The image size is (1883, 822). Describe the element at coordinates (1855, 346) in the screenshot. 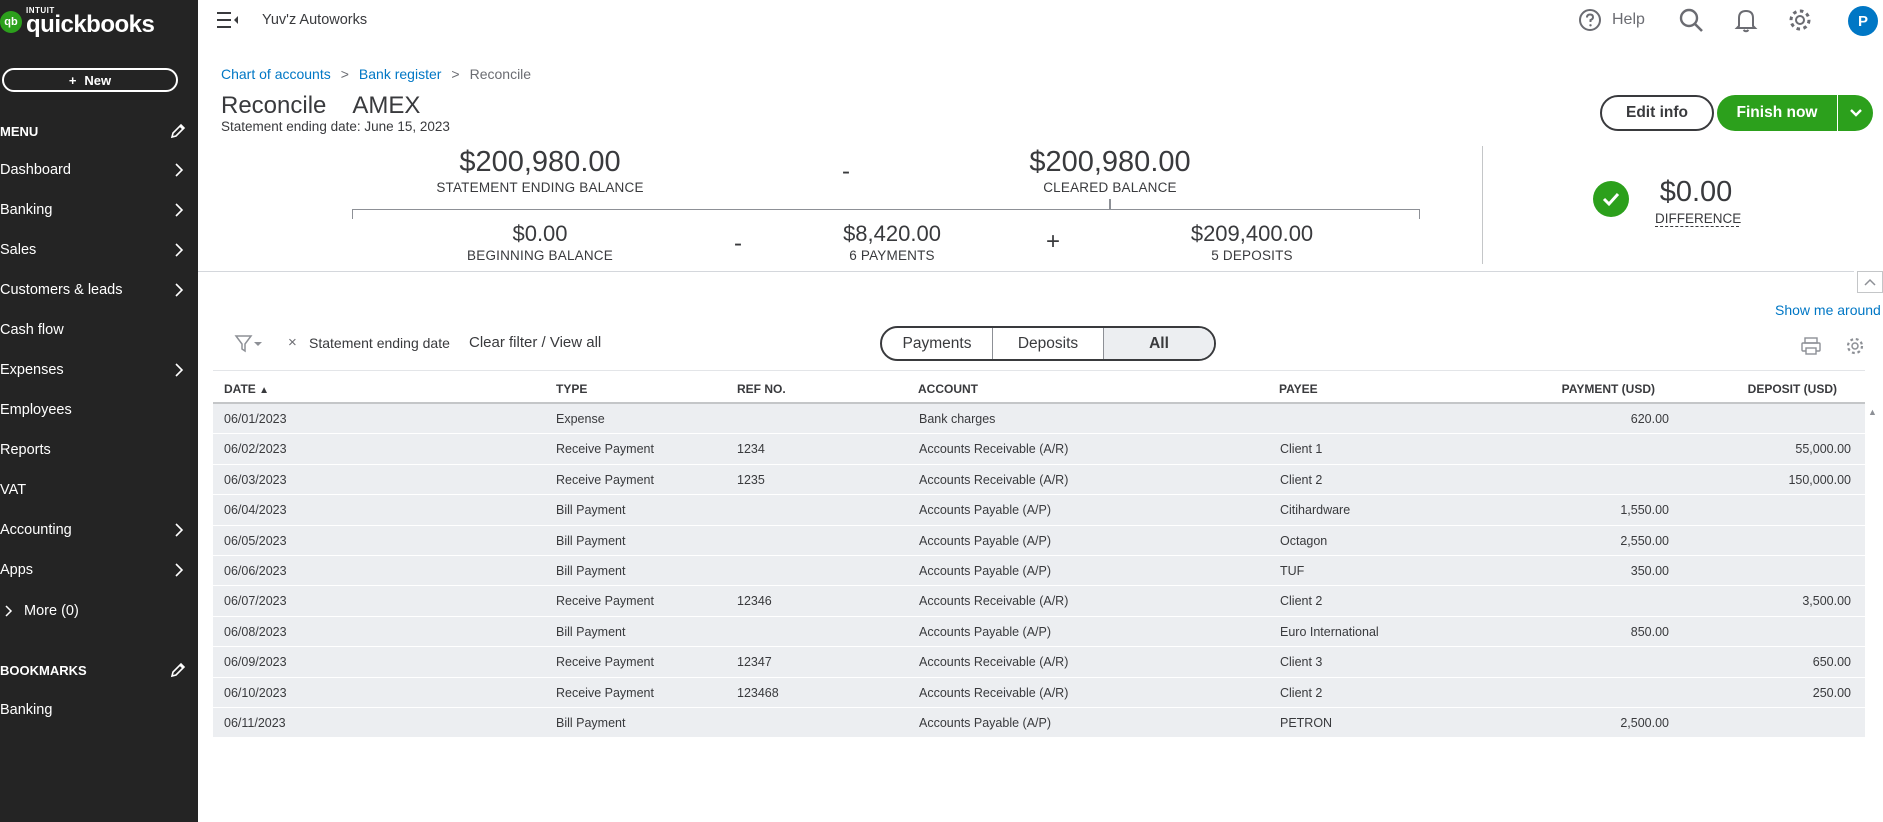

I see `table-settings-gear-icon` at that location.